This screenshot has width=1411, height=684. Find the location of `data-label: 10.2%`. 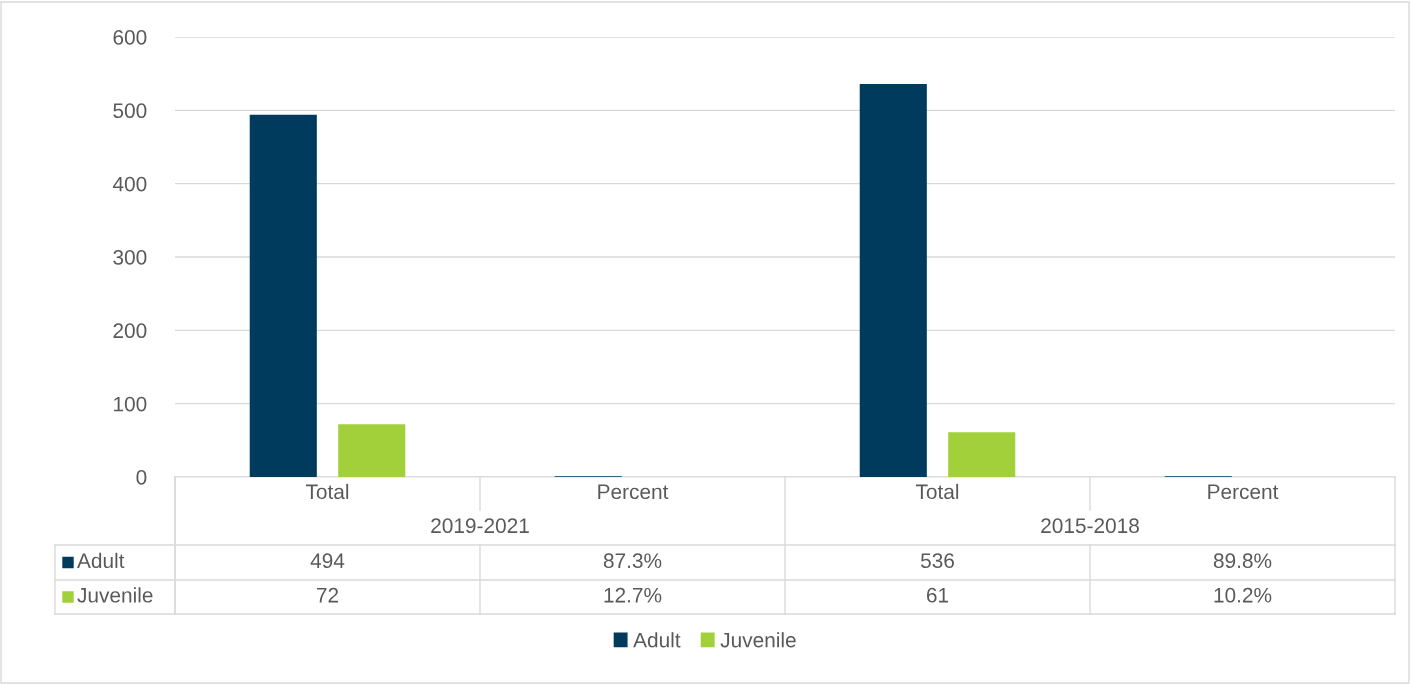

data-label: 10.2% is located at coordinates (1243, 595).